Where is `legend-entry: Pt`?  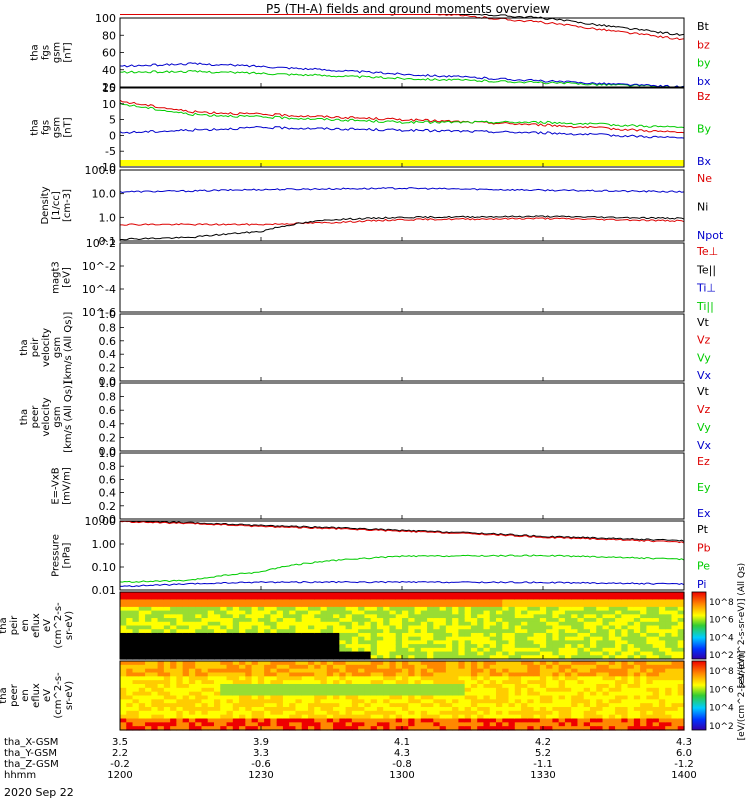
legend-entry: Pt is located at coordinates (703, 529).